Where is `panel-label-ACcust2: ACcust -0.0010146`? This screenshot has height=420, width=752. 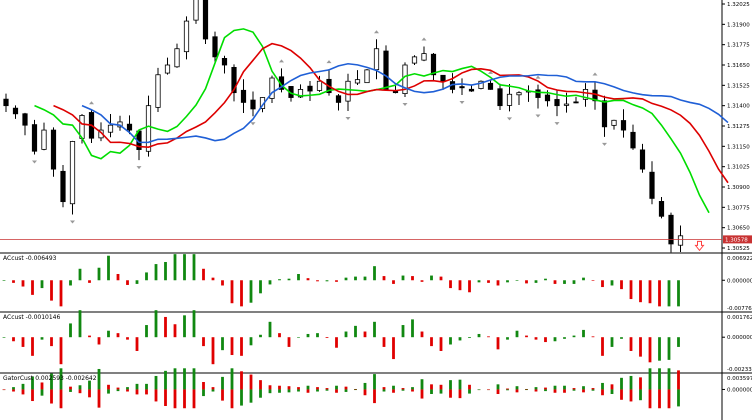
panel-label-ACcust2: ACcust -0.0010146 is located at coordinates (31, 317).